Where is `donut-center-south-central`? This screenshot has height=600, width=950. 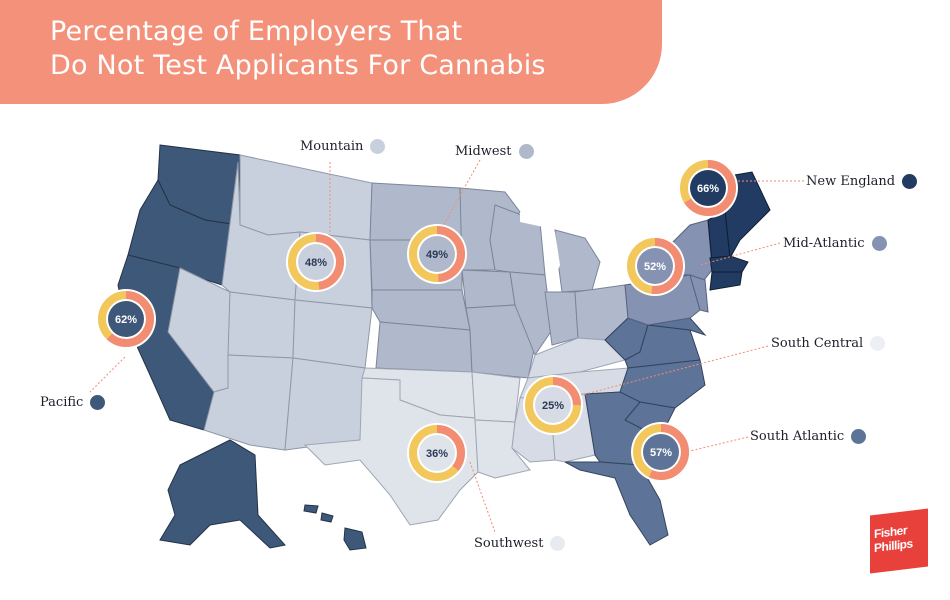
donut-center-south-central is located at coordinates (553, 405).